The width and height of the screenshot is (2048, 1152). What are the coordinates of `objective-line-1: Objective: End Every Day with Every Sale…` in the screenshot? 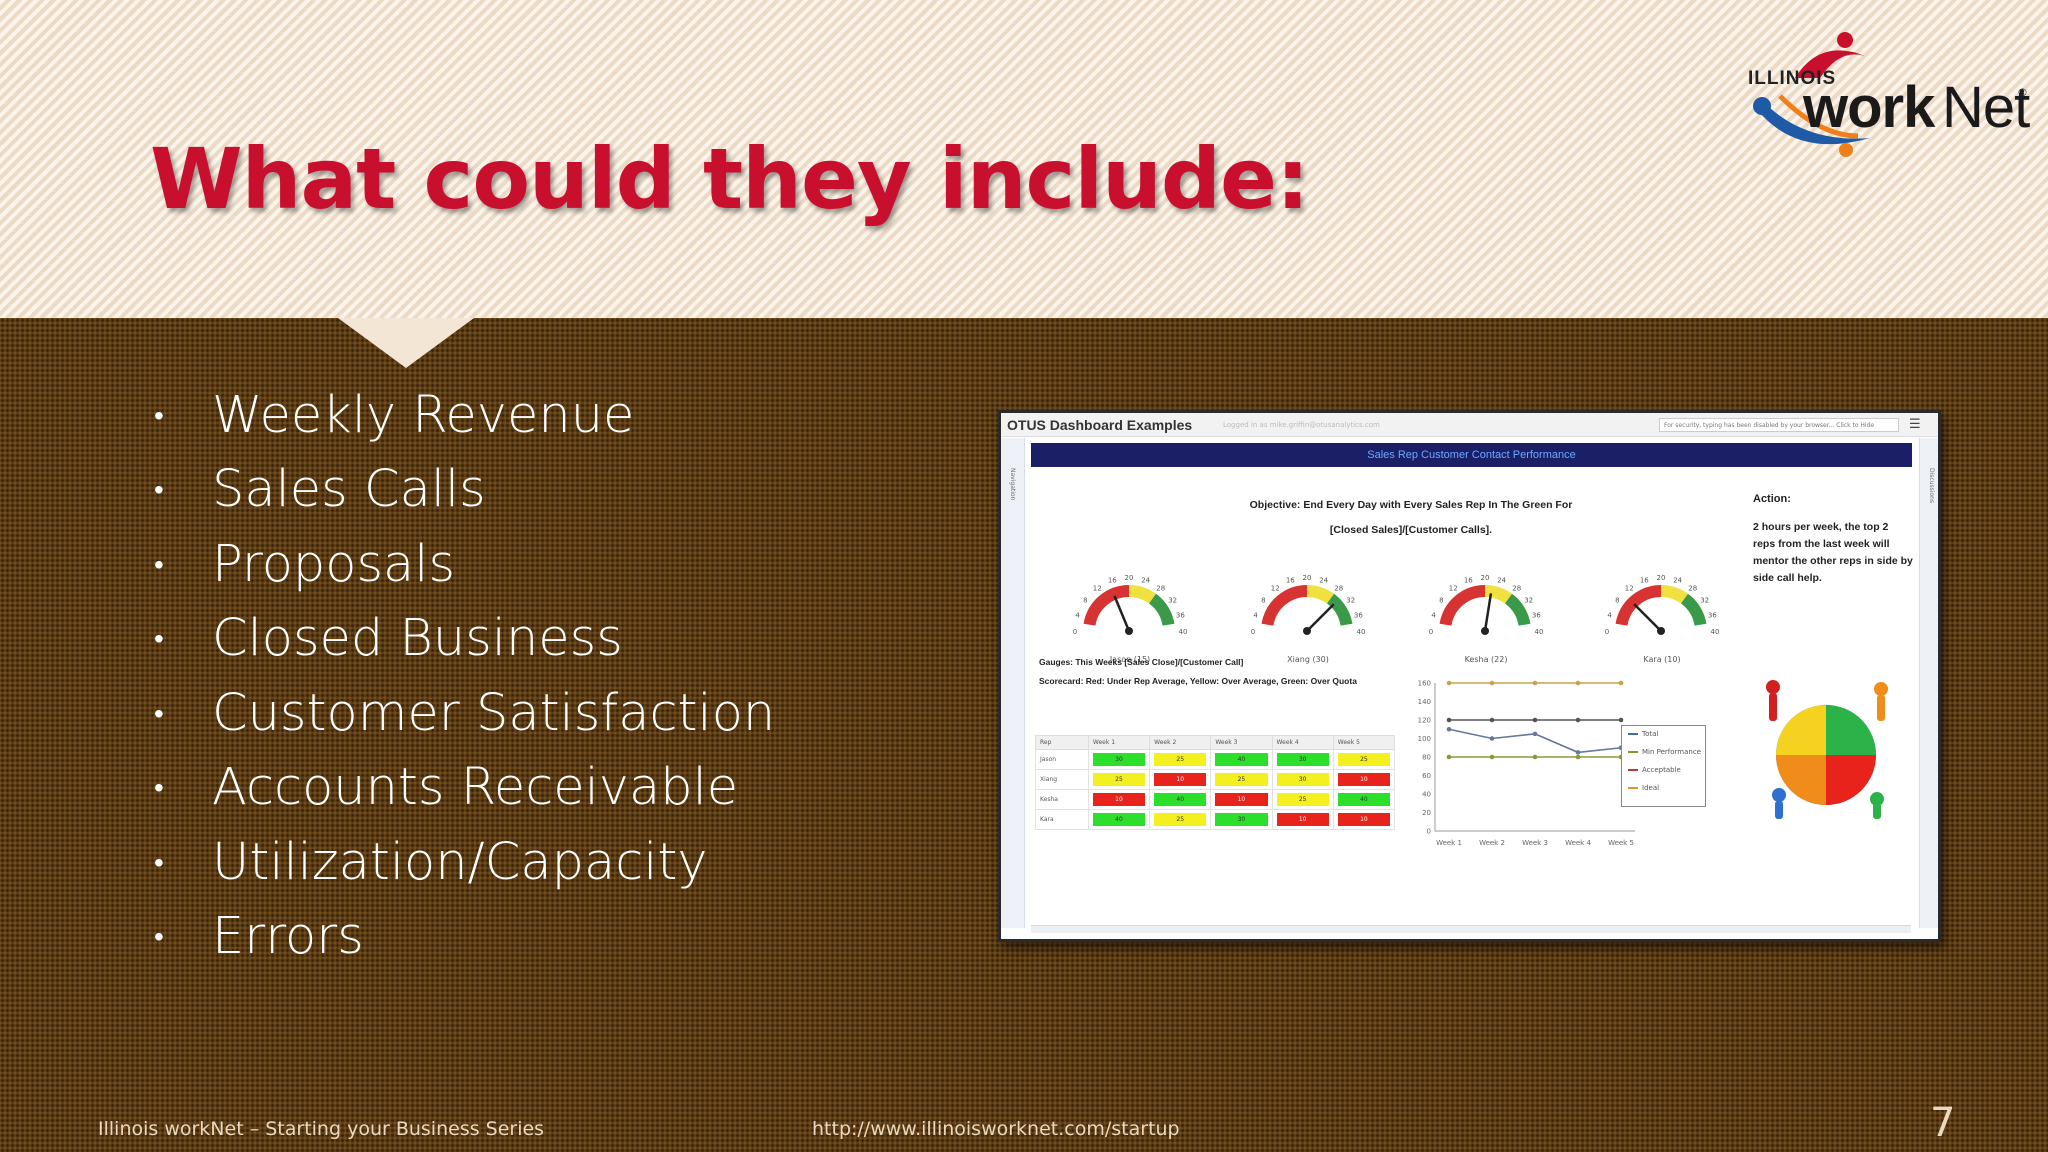 It's located at (1411, 505).